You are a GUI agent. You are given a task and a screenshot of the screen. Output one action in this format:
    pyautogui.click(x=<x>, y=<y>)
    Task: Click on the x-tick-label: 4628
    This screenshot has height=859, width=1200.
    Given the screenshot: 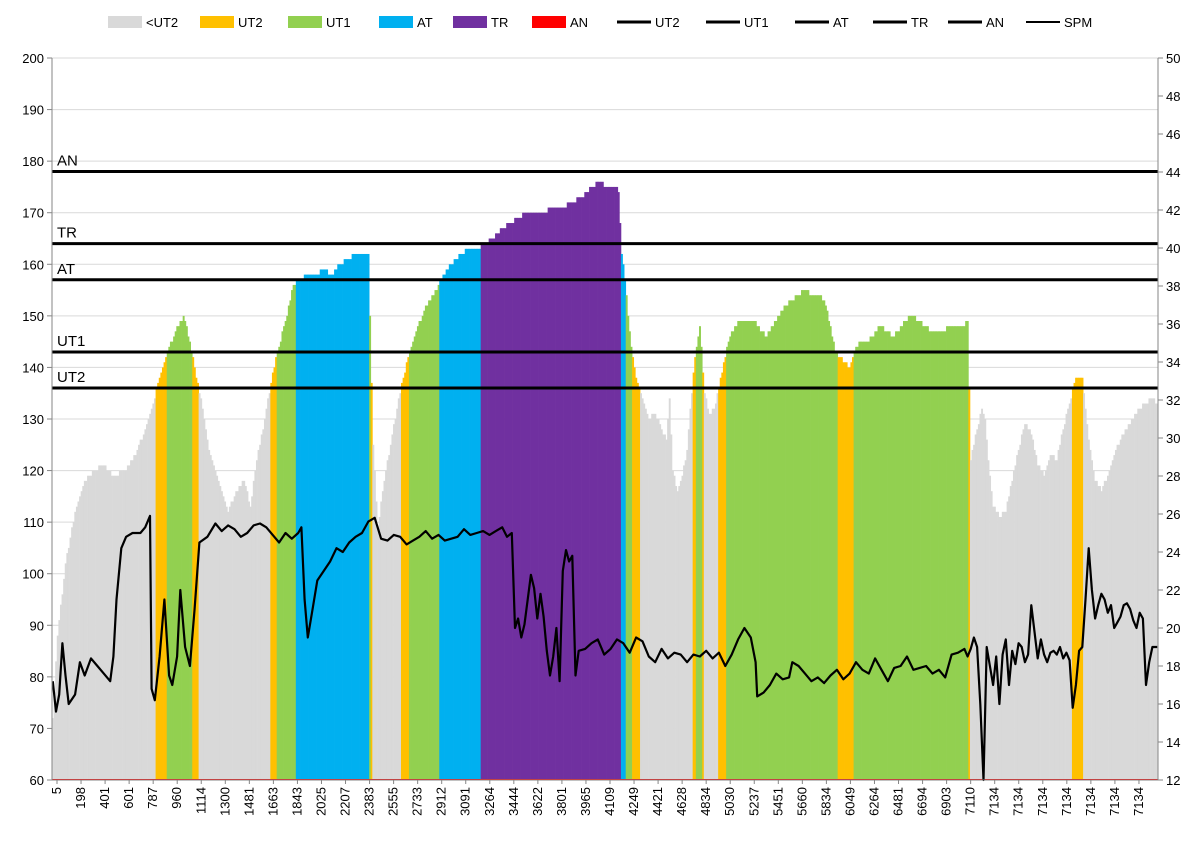 What is the action you would take?
    pyautogui.click(x=681, y=801)
    